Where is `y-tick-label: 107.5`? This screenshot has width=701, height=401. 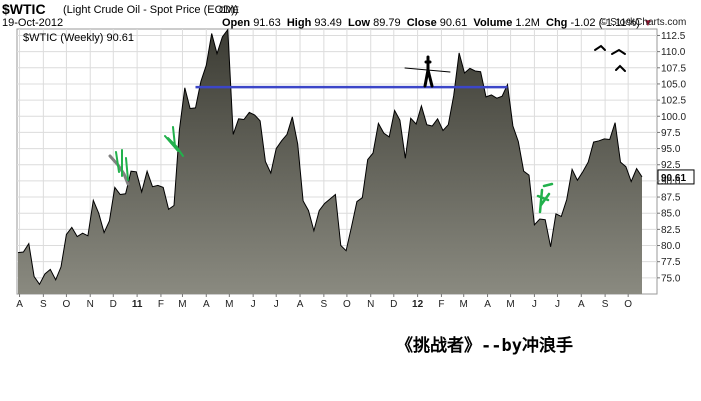
y-tick-label: 107.5 is located at coordinates (673, 68).